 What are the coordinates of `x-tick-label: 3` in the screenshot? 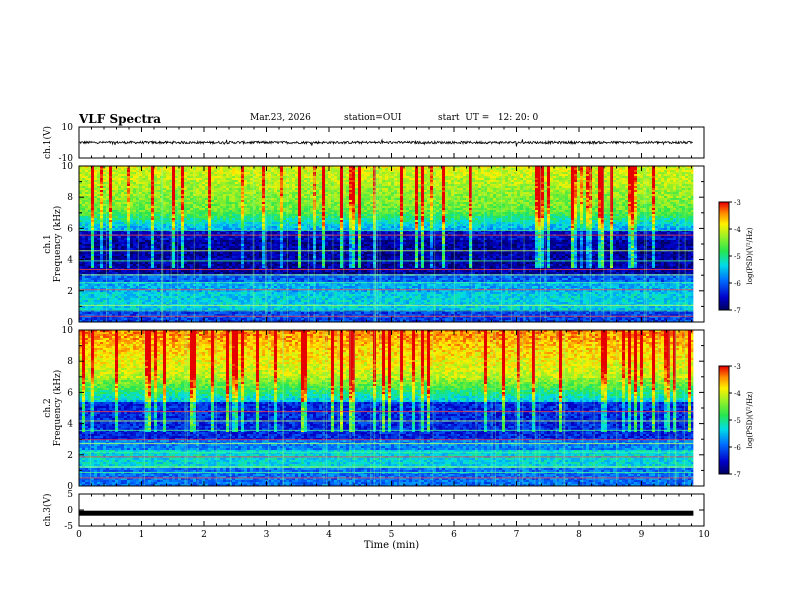 It's located at (267, 535).